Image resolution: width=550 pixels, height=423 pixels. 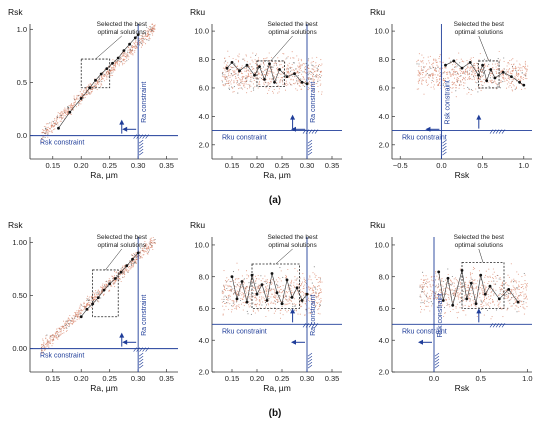 What do you see at coordinates (144, 102) in the screenshot?
I see `constraint-label: Ra constraint` at bounding box center [144, 102].